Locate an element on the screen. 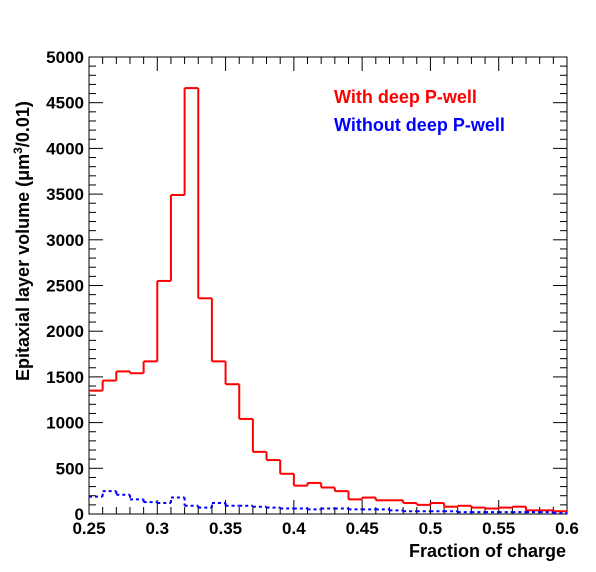 This screenshot has width=596, height=572. y-tick-label: 2000 is located at coordinates (65, 331).